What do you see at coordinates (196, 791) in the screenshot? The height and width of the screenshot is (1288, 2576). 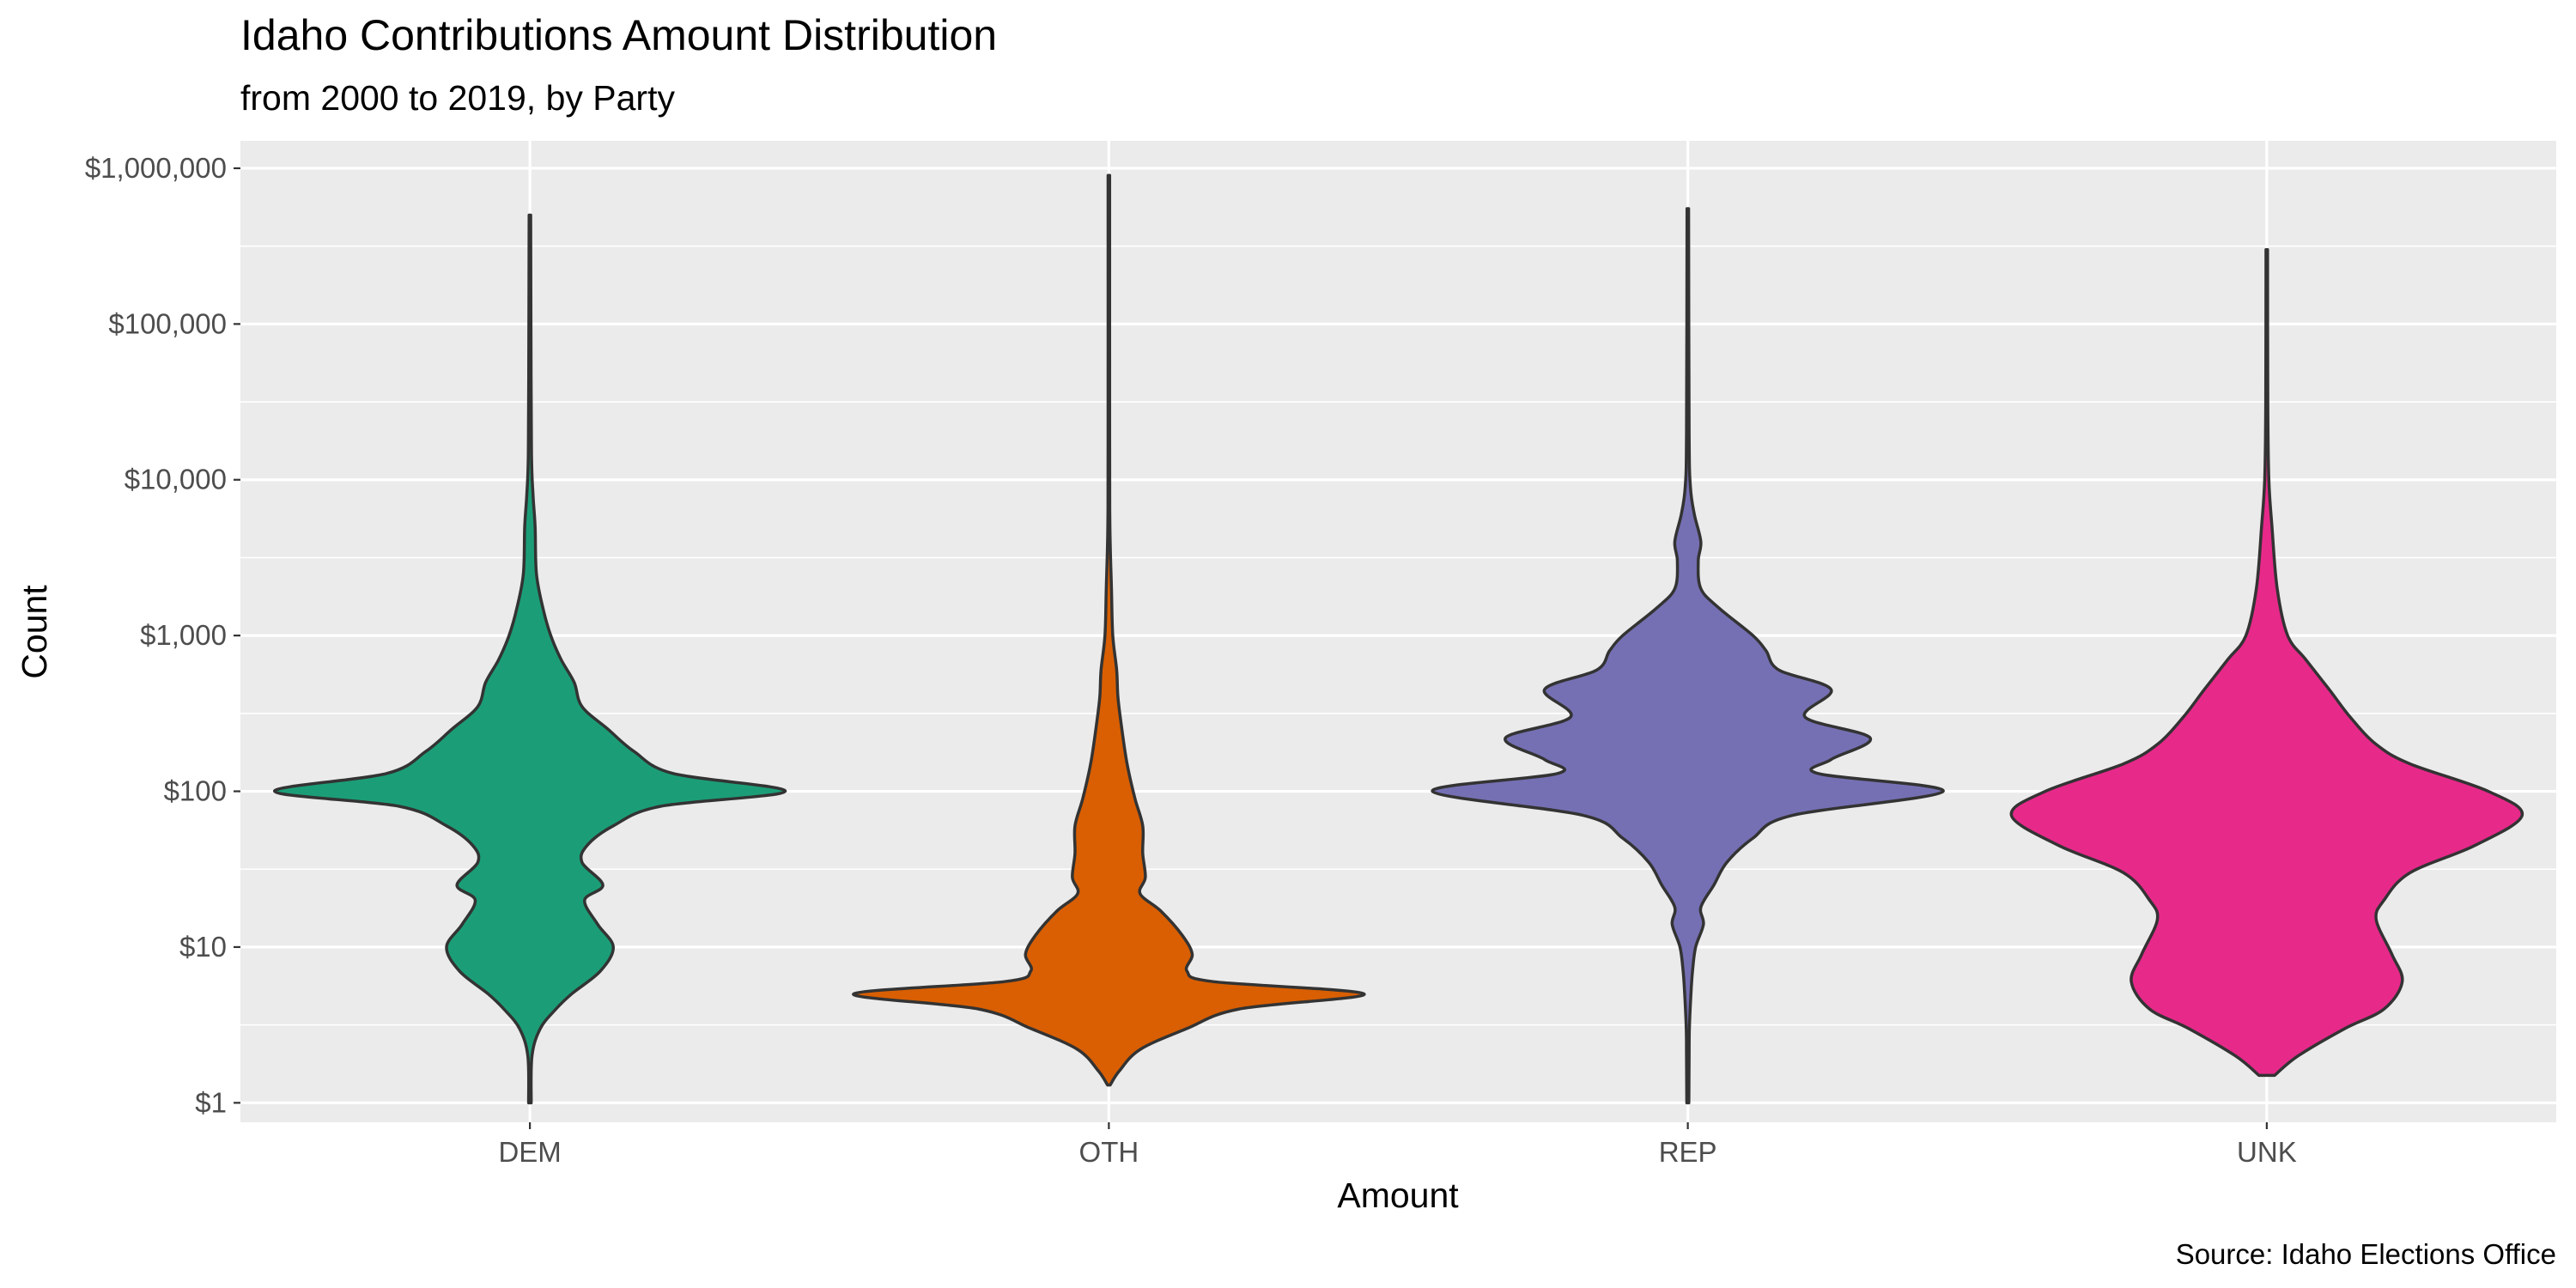 I see `y-tick-label: $100` at bounding box center [196, 791].